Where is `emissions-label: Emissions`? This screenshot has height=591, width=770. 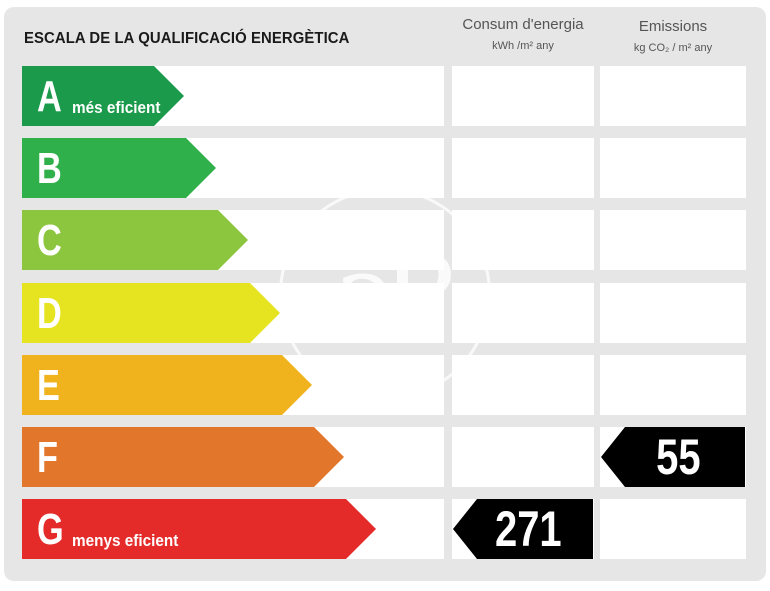
emissions-label: Emissions is located at coordinates (673, 26).